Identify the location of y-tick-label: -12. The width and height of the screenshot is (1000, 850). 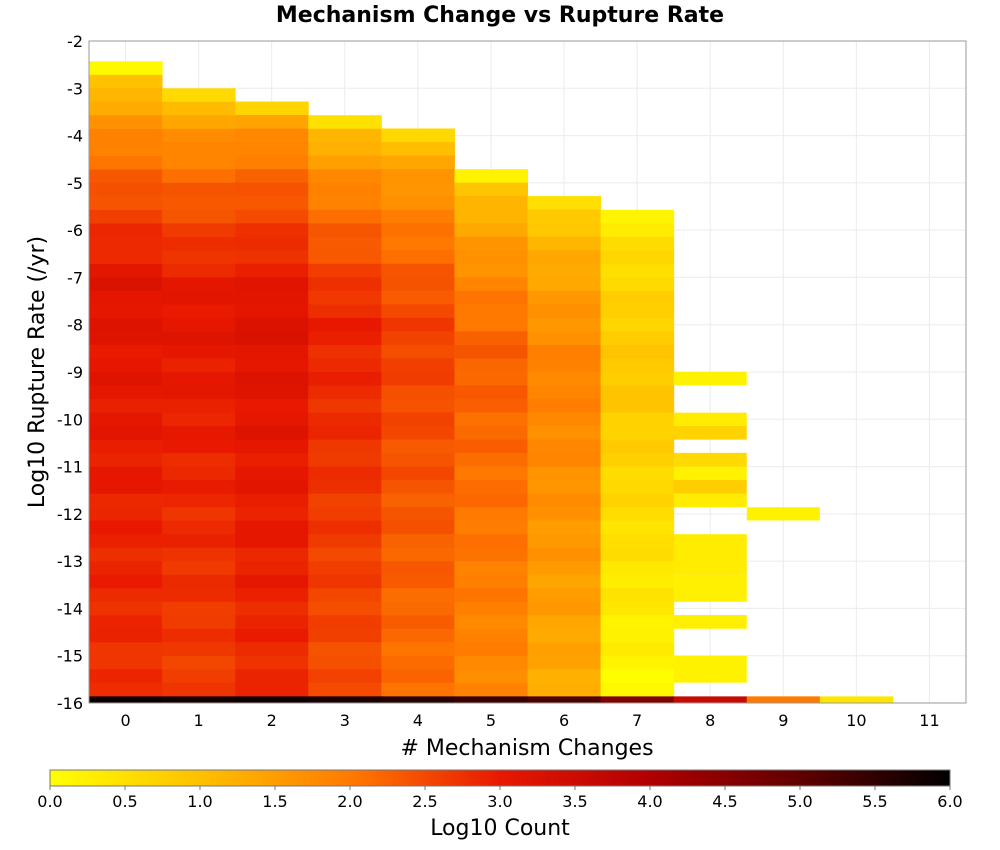
(70, 514).